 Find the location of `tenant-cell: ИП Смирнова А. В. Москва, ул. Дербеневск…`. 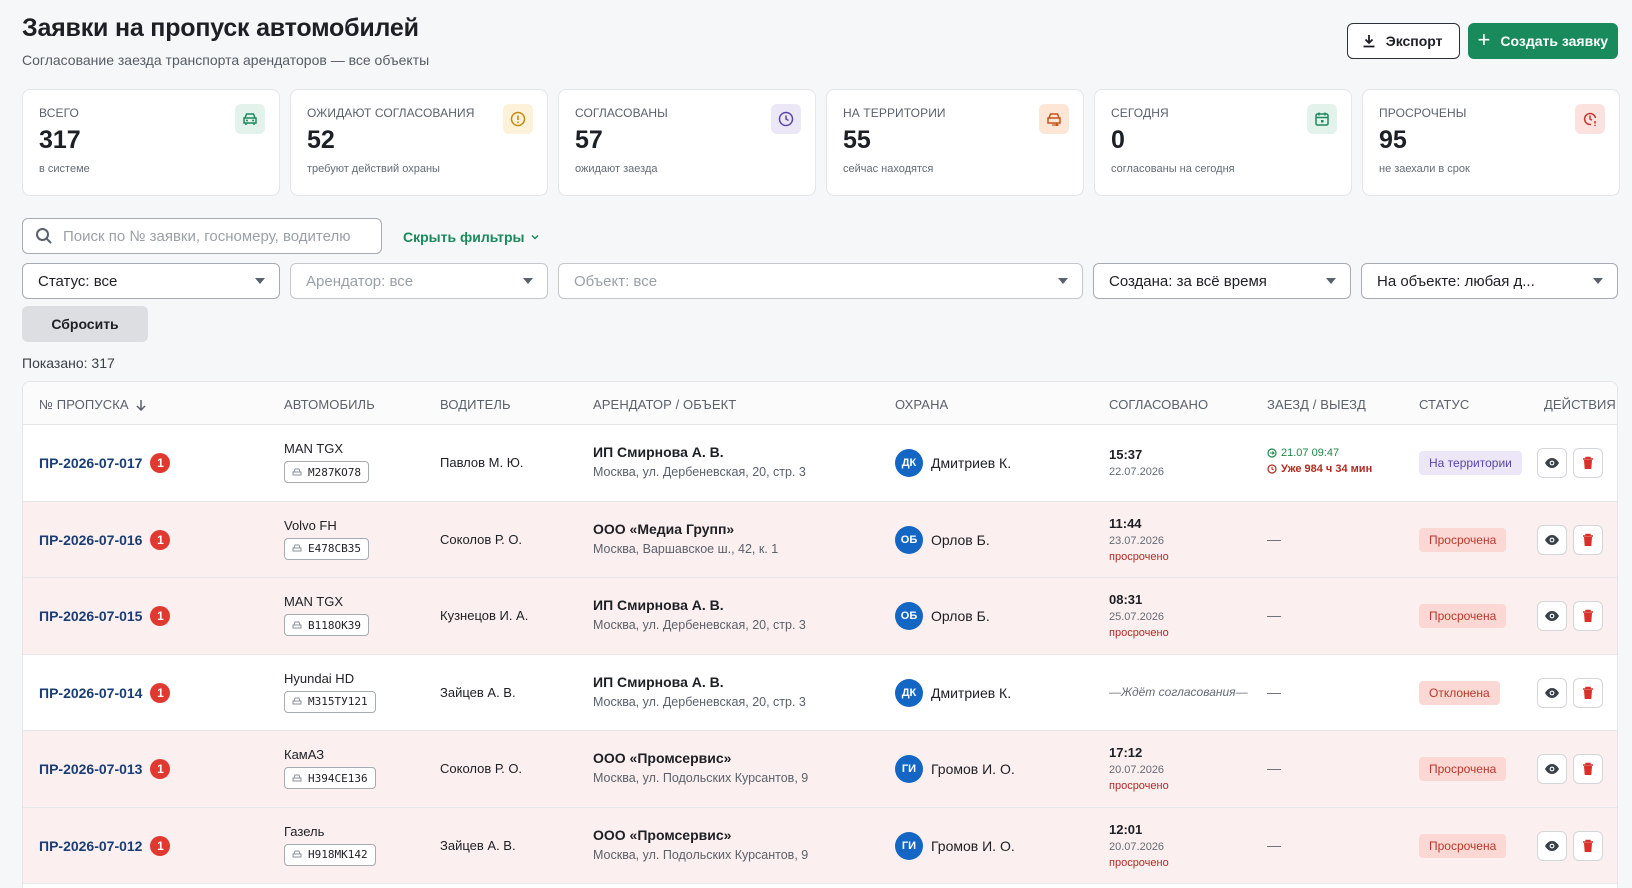

tenant-cell: ИП Смирнова А. В. Москва, ул. Дербеневск… is located at coordinates (699, 691).